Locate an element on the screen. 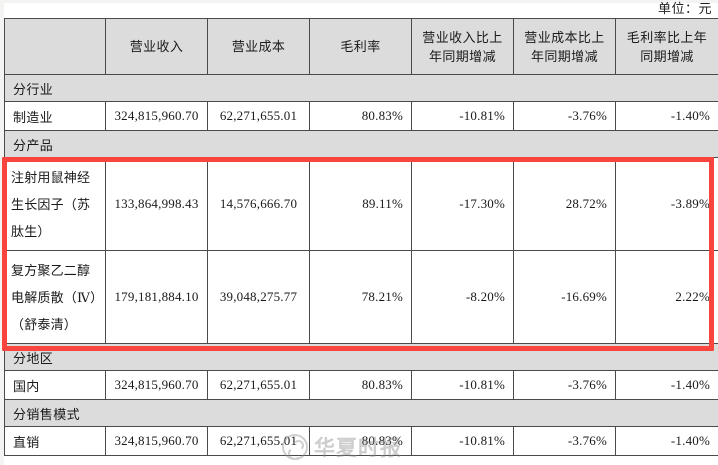 The image size is (718, 465). row-label: 国内 is located at coordinates (55, 385).